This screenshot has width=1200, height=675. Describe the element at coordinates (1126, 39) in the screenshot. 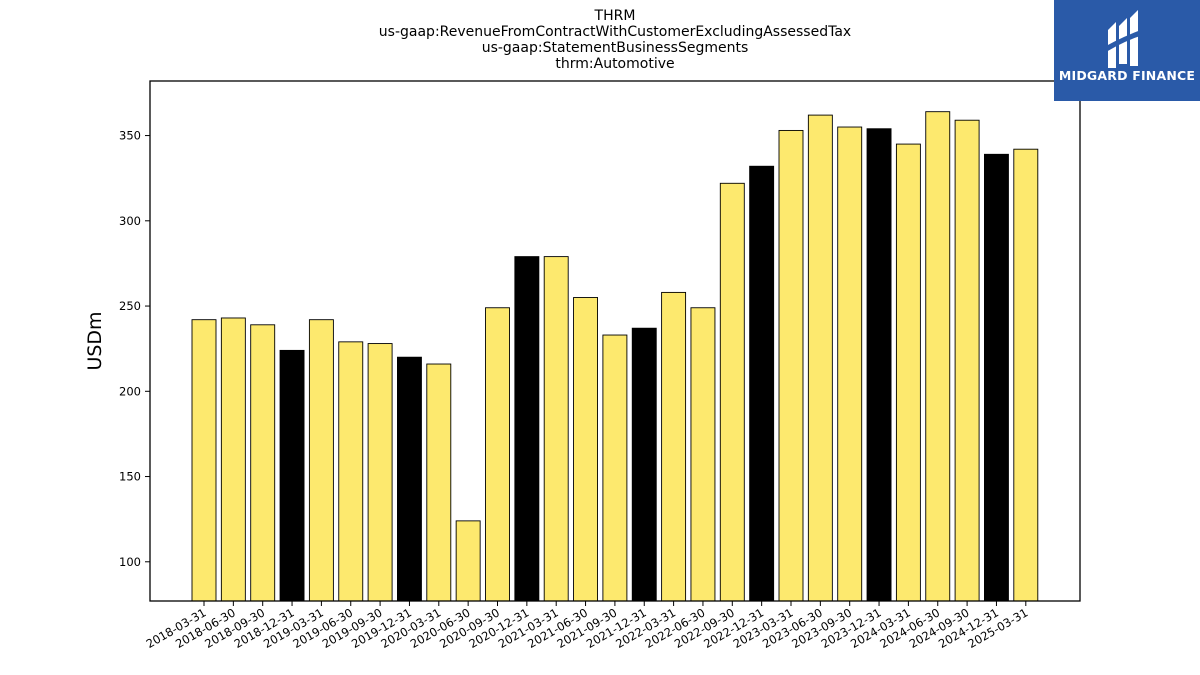

I see `midgard-logo-icon` at that location.